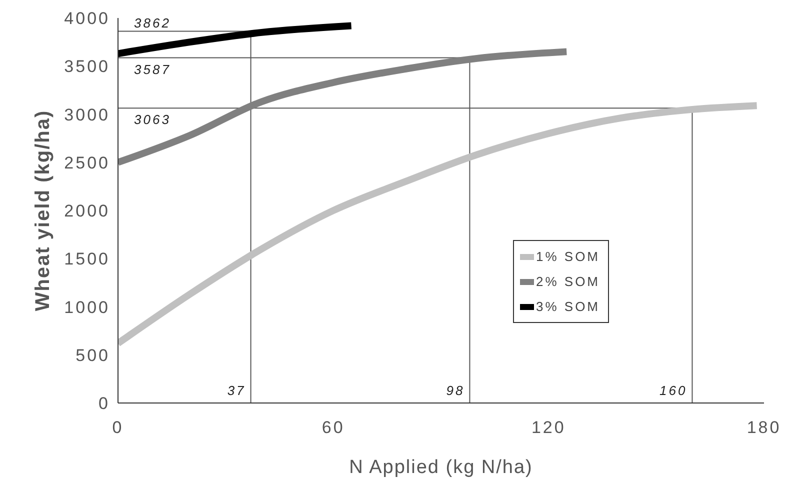  What do you see at coordinates (87, 18) in the screenshot?
I see `y-tick-label: 4000` at bounding box center [87, 18].